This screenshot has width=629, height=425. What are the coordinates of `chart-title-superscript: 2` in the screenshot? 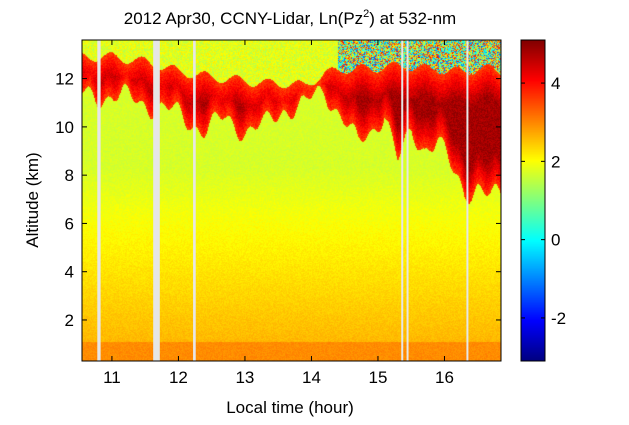 It's located at (366, 14).